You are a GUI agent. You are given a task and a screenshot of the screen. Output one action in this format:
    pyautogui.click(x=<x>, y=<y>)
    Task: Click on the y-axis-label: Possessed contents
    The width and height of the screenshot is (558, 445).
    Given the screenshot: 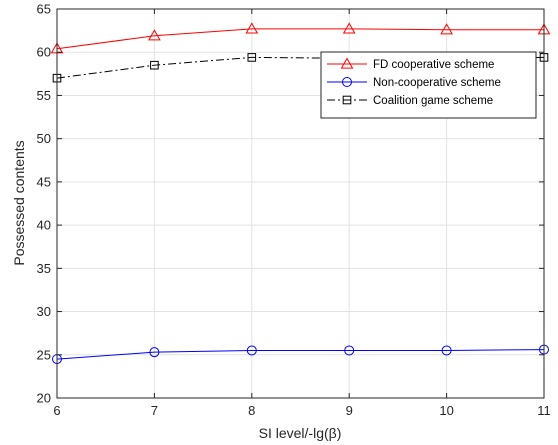 What is the action you would take?
    pyautogui.click(x=19, y=202)
    